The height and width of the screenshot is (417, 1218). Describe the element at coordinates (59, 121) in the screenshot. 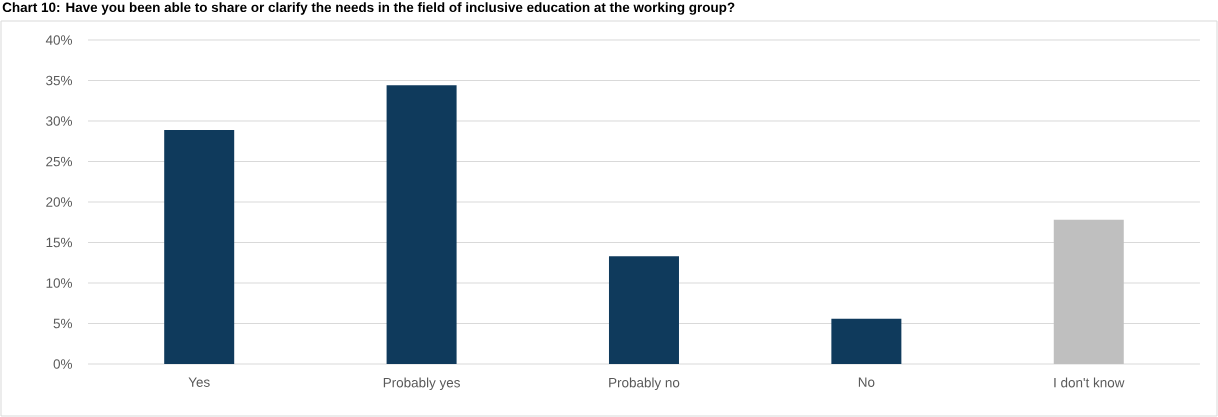

I see `y-tick-label: 30%` at that location.